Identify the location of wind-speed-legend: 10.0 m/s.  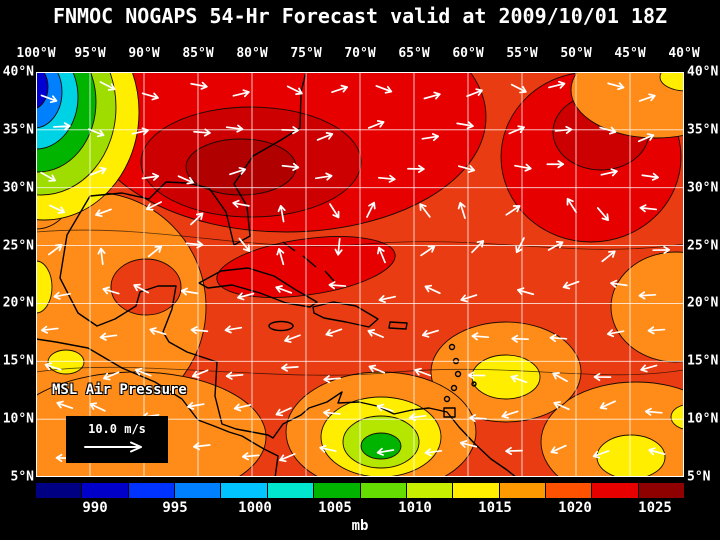
(117, 439).